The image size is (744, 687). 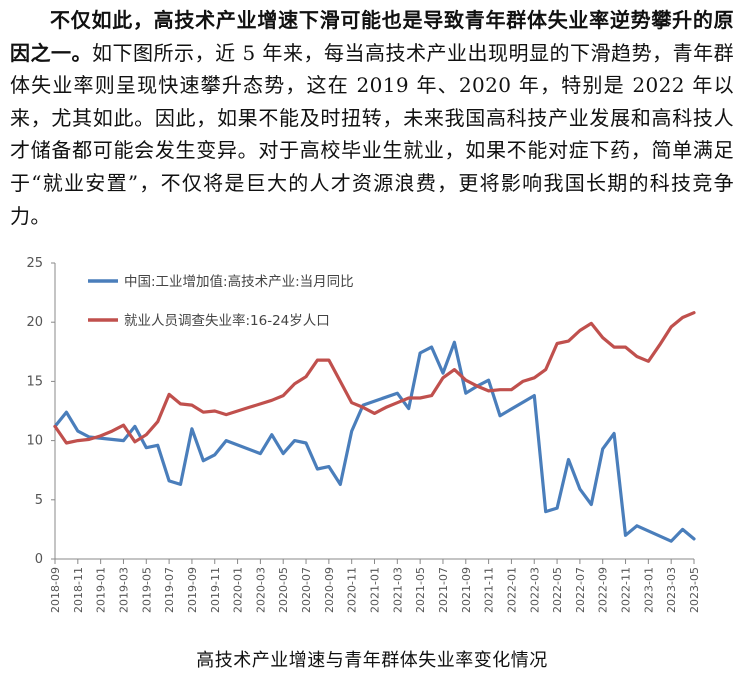 What do you see at coordinates (489, 590) in the screenshot?
I see `x-tick-label: 2021-11` at bounding box center [489, 590].